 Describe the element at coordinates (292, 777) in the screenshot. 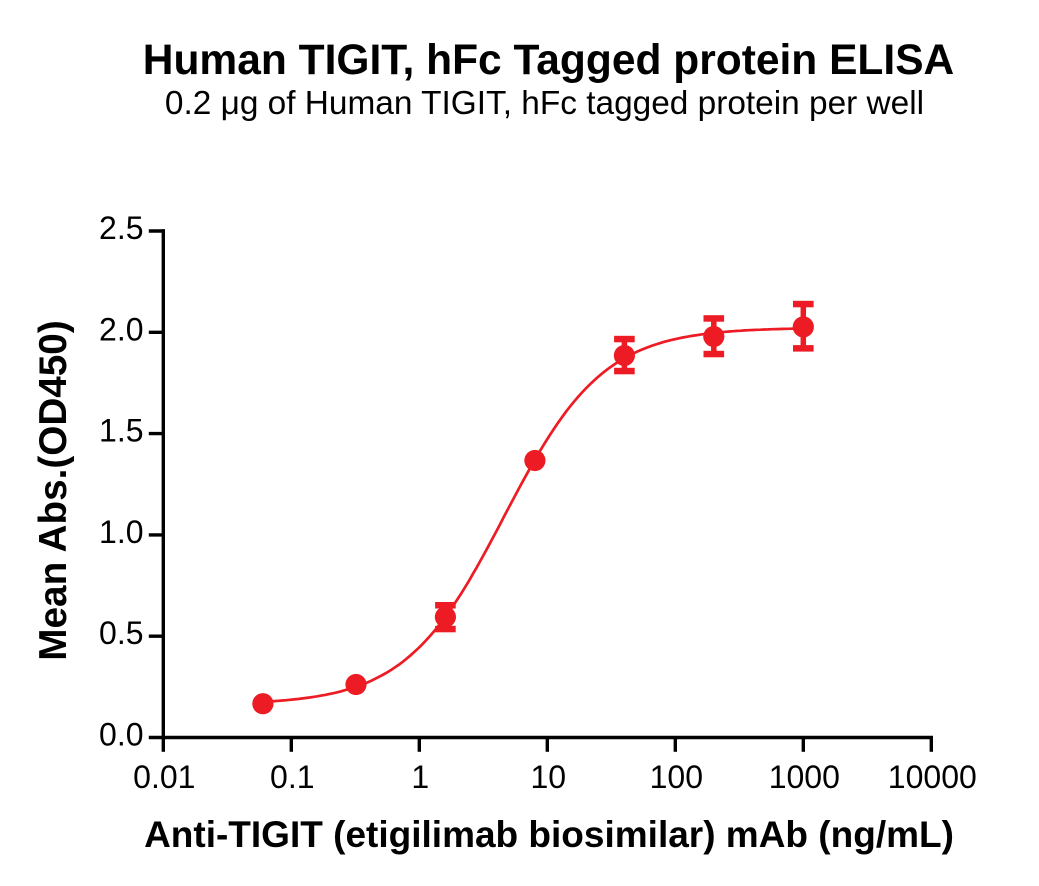

I see `svg-text: 0.1` at that location.